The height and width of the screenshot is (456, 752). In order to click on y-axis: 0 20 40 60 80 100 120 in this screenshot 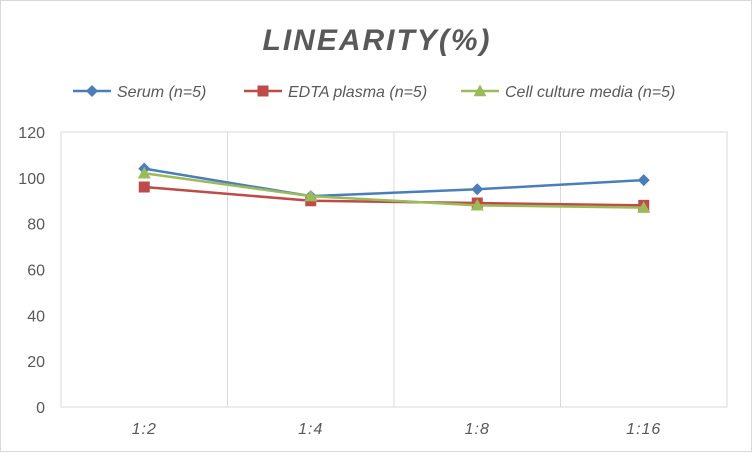, I will do `click(31, 271)`.